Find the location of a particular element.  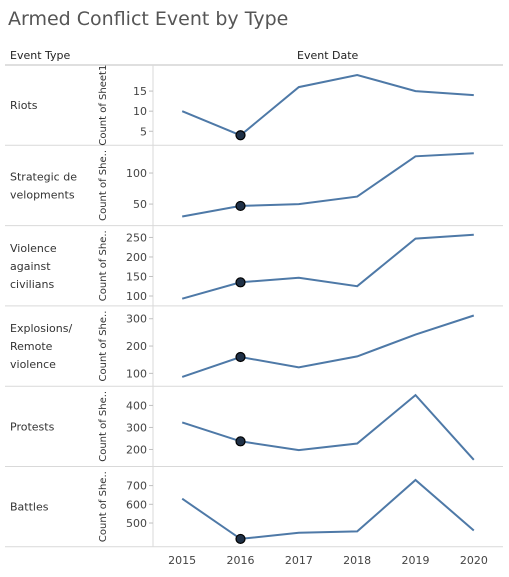

x-tick-label: 2017 is located at coordinates (299, 560).